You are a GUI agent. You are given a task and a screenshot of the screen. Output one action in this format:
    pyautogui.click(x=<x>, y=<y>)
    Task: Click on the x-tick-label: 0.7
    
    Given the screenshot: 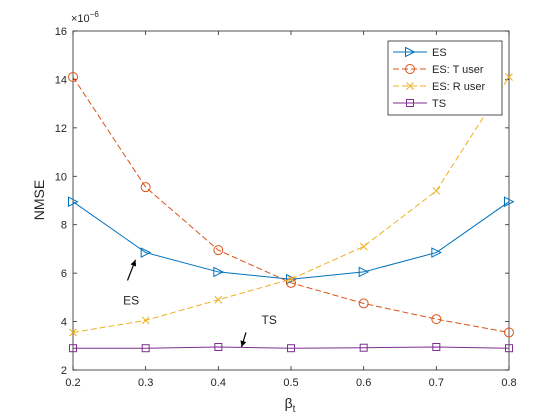 What is the action you would take?
    pyautogui.click(x=436, y=383)
    